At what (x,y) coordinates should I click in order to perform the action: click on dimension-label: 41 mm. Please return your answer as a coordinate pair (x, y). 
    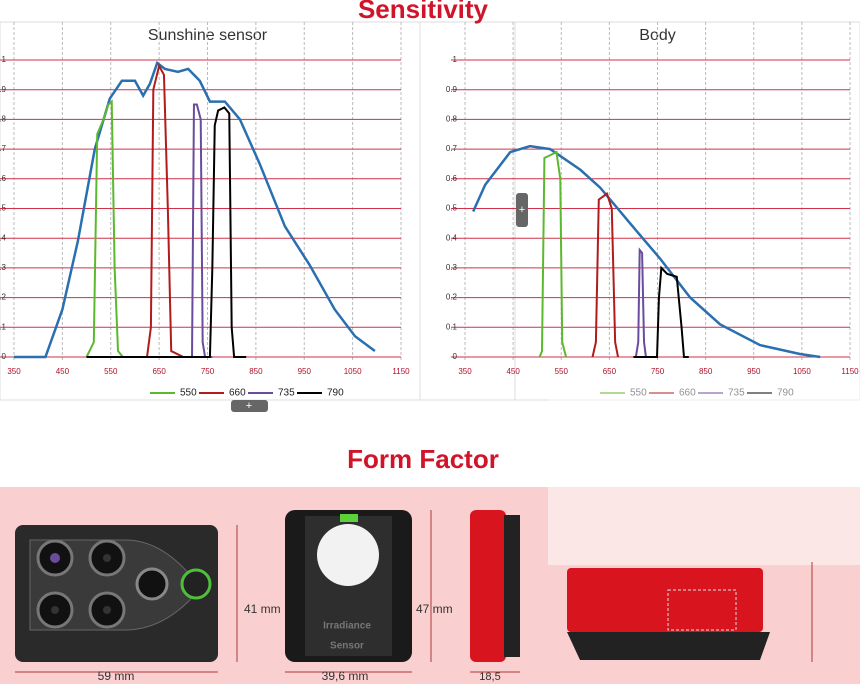
    Looking at the image, I should click on (262, 609).